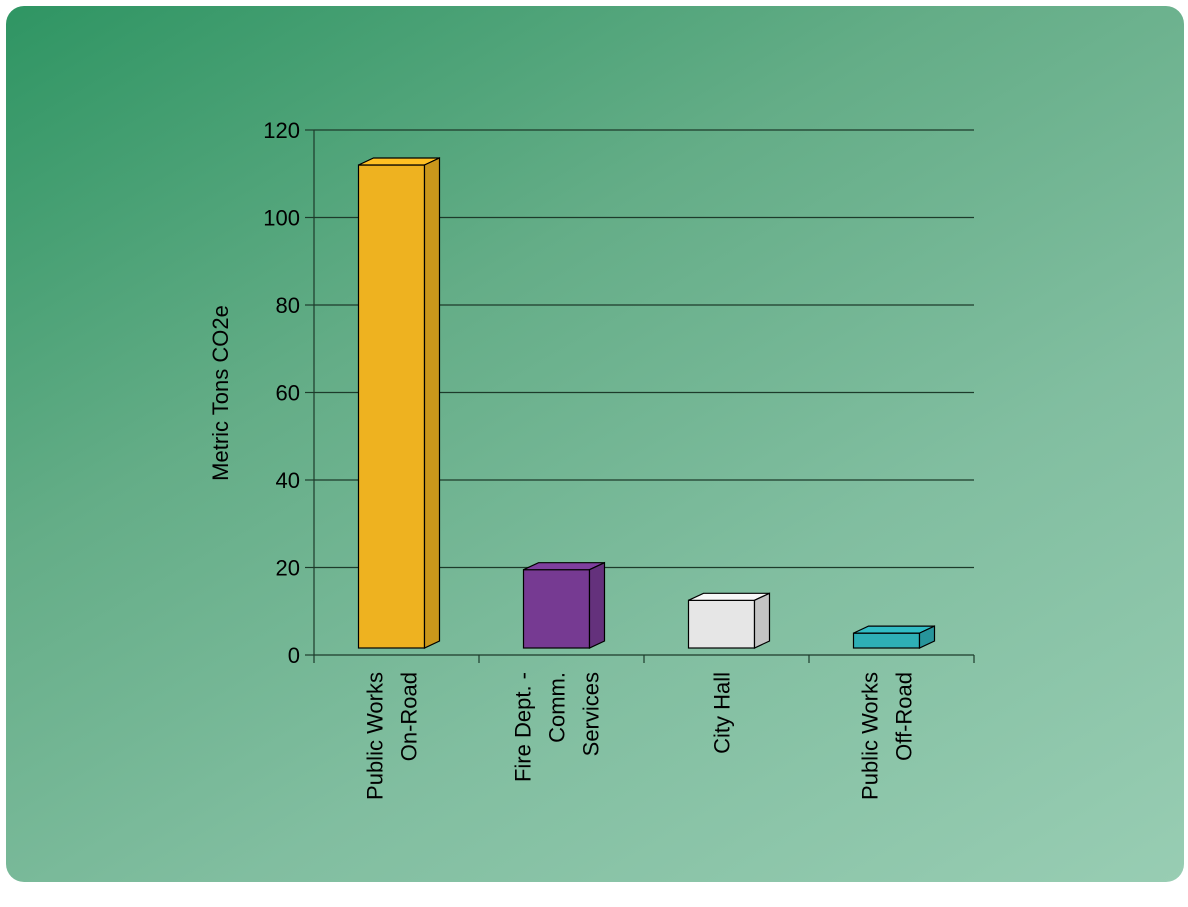 The image size is (1188, 907). I want to click on y-tick-label: 80, so click(288, 305).